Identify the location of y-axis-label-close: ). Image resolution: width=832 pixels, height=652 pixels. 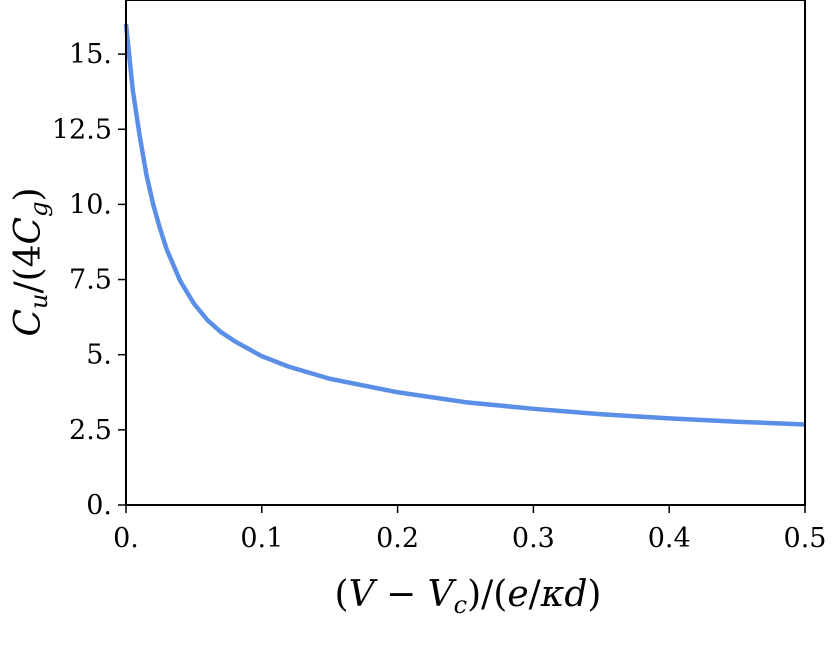
(28, 194).